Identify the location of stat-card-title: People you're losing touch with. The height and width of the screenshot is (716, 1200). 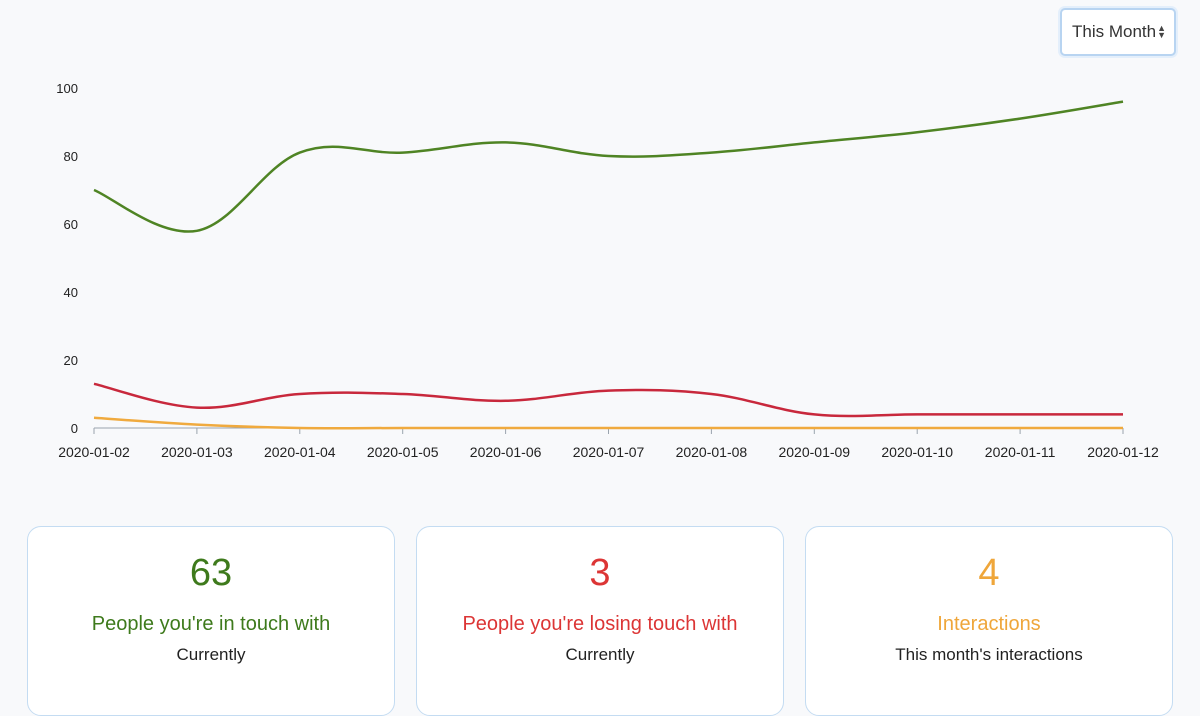
(600, 624).